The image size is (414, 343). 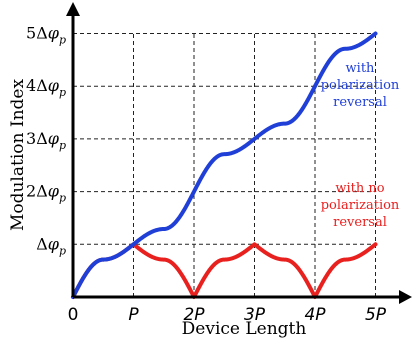 I want to click on series-no-reversal-line, so click(x=224, y=270).